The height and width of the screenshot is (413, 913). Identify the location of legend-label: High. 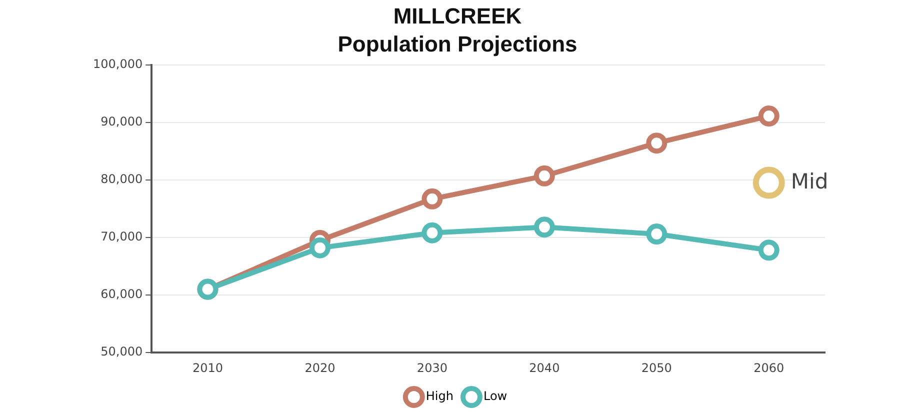
(440, 396).